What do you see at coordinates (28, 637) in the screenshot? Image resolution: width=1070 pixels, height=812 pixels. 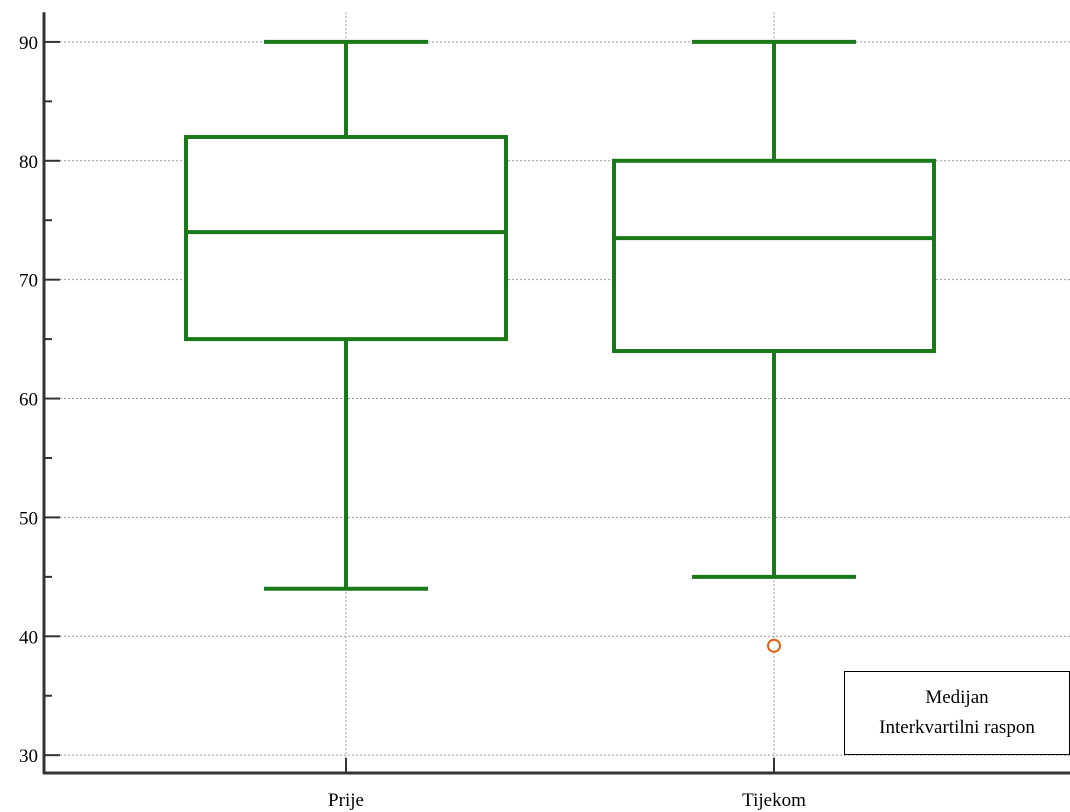 I see `y-tick-label-40: 40` at bounding box center [28, 637].